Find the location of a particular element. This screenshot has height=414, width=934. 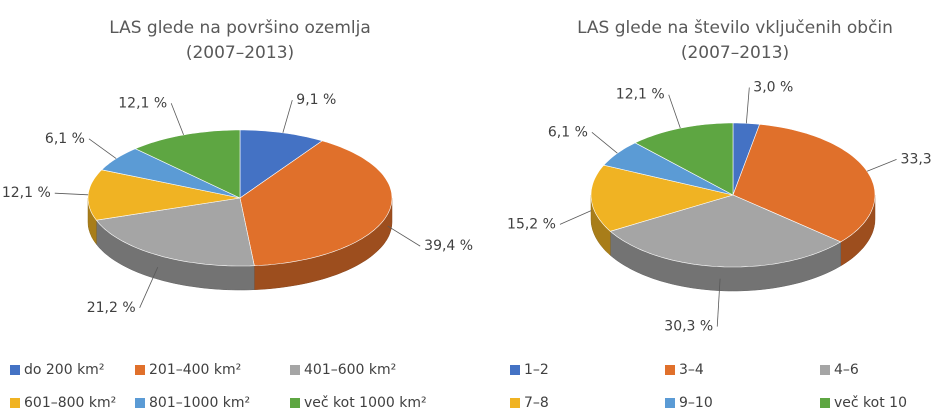

chart-title: LAS glede na površino ozemlja is located at coordinates (240, 28).